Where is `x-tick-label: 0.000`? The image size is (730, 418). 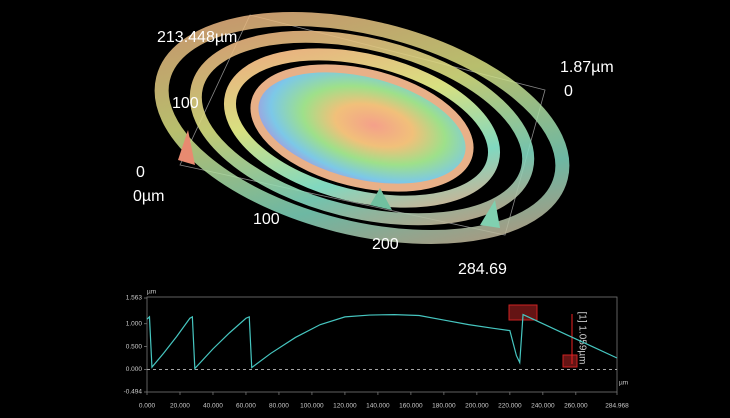
x-tick-label: 0.000 is located at coordinates (147, 406).